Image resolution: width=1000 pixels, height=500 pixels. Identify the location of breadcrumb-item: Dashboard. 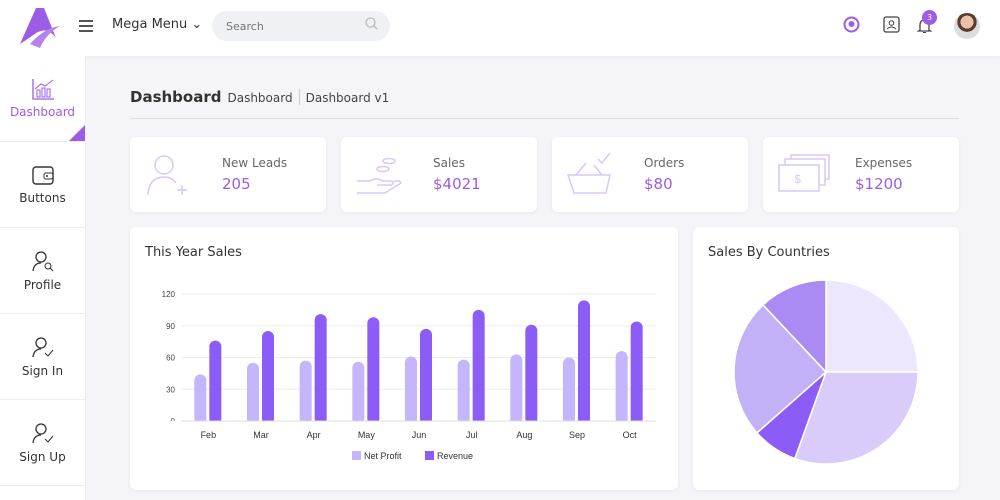
(260, 98).